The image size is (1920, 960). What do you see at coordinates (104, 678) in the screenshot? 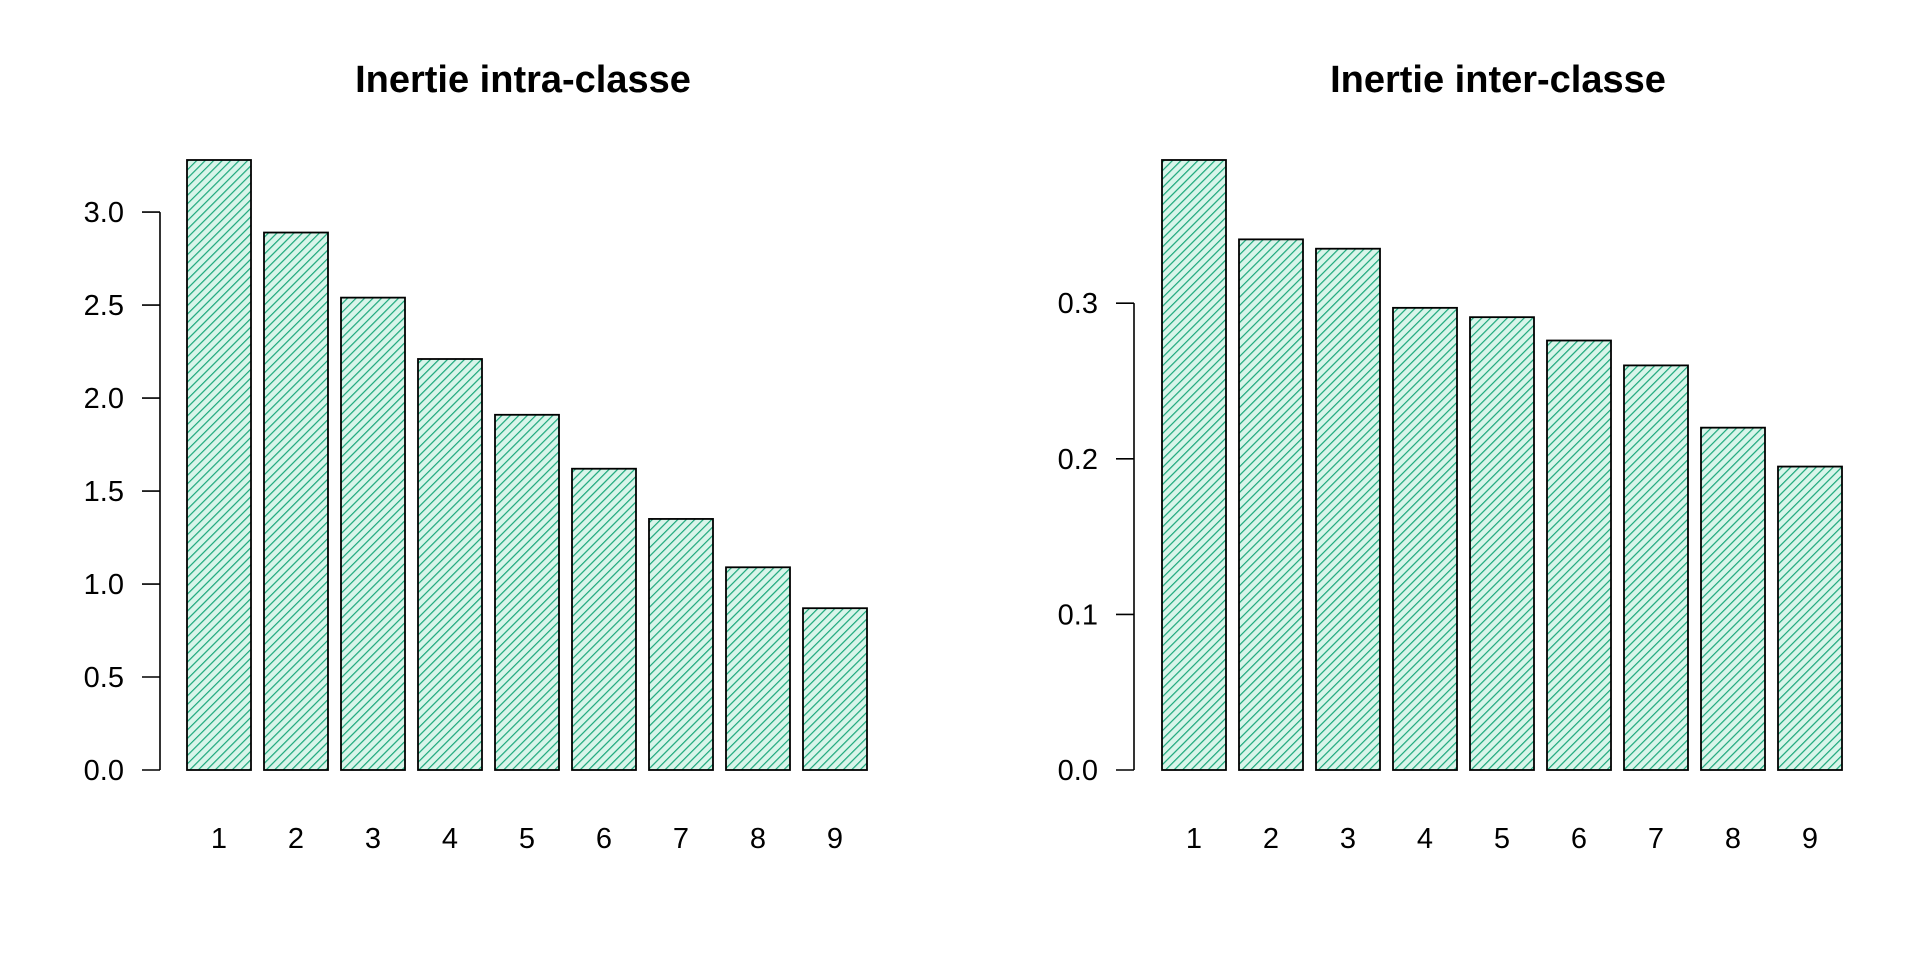
I see `y-tick-label: 0.5` at bounding box center [104, 678].